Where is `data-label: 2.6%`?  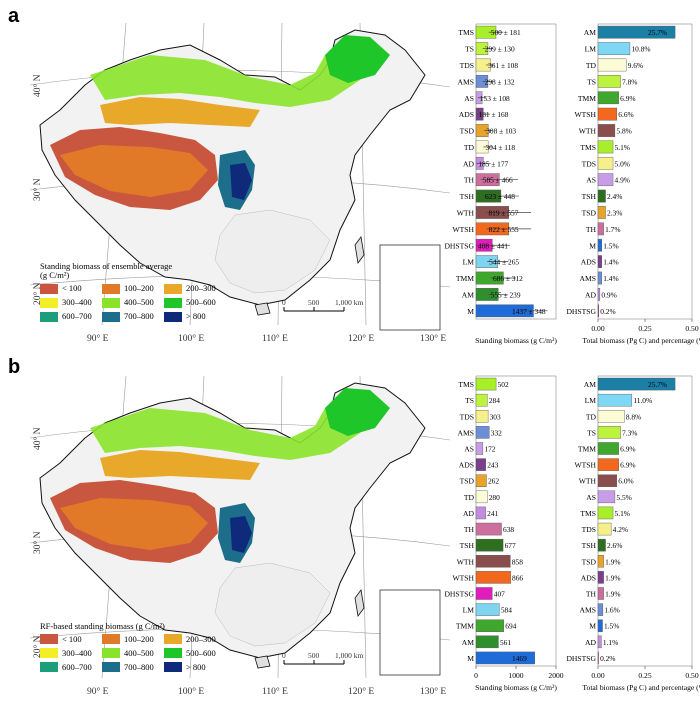 data-label: 2.6% is located at coordinates (614, 545).